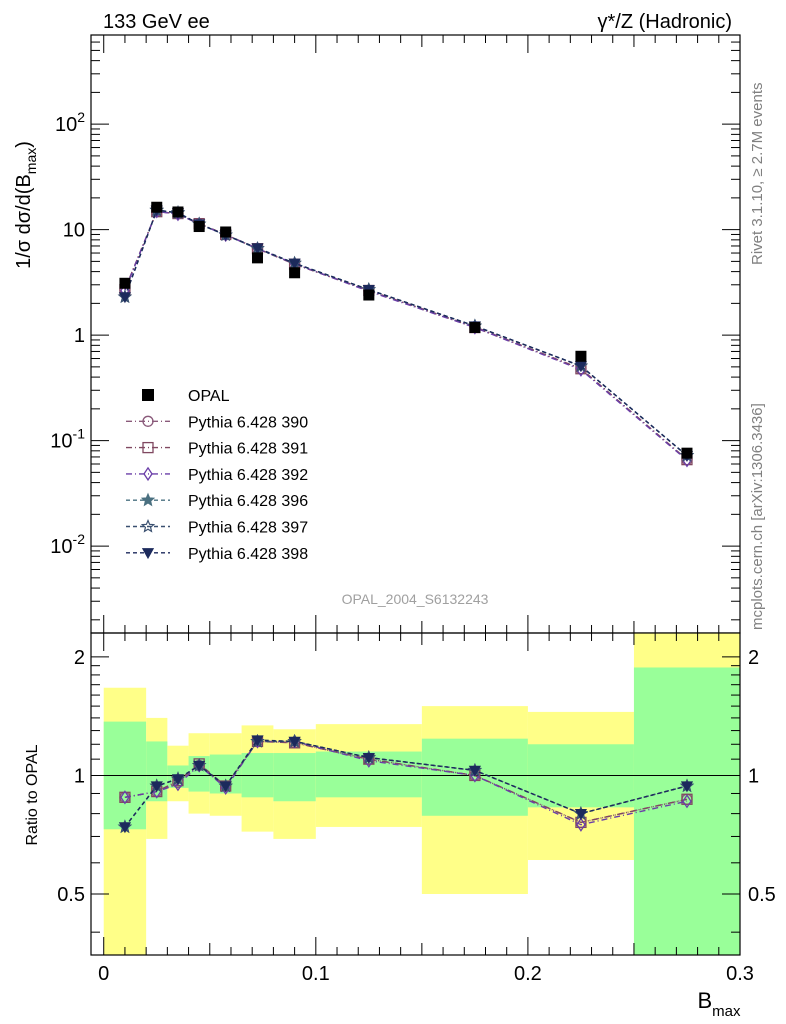 Image resolution: width=786 pixels, height=1024 pixels. Describe the element at coordinates (156, 22) in the screenshot. I see `left-title: 133 GeV ee` at that location.